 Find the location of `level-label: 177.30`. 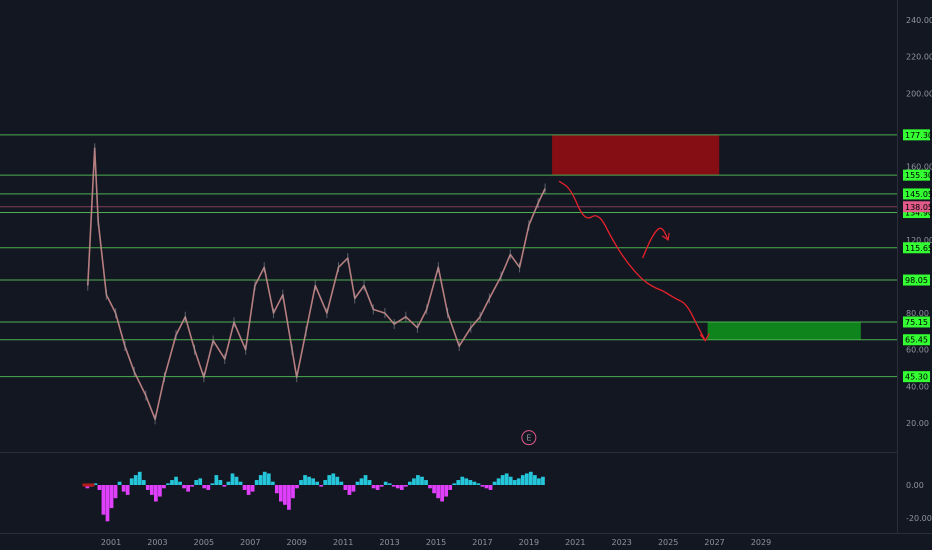

level-label: 177.30 is located at coordinates (918, 135).